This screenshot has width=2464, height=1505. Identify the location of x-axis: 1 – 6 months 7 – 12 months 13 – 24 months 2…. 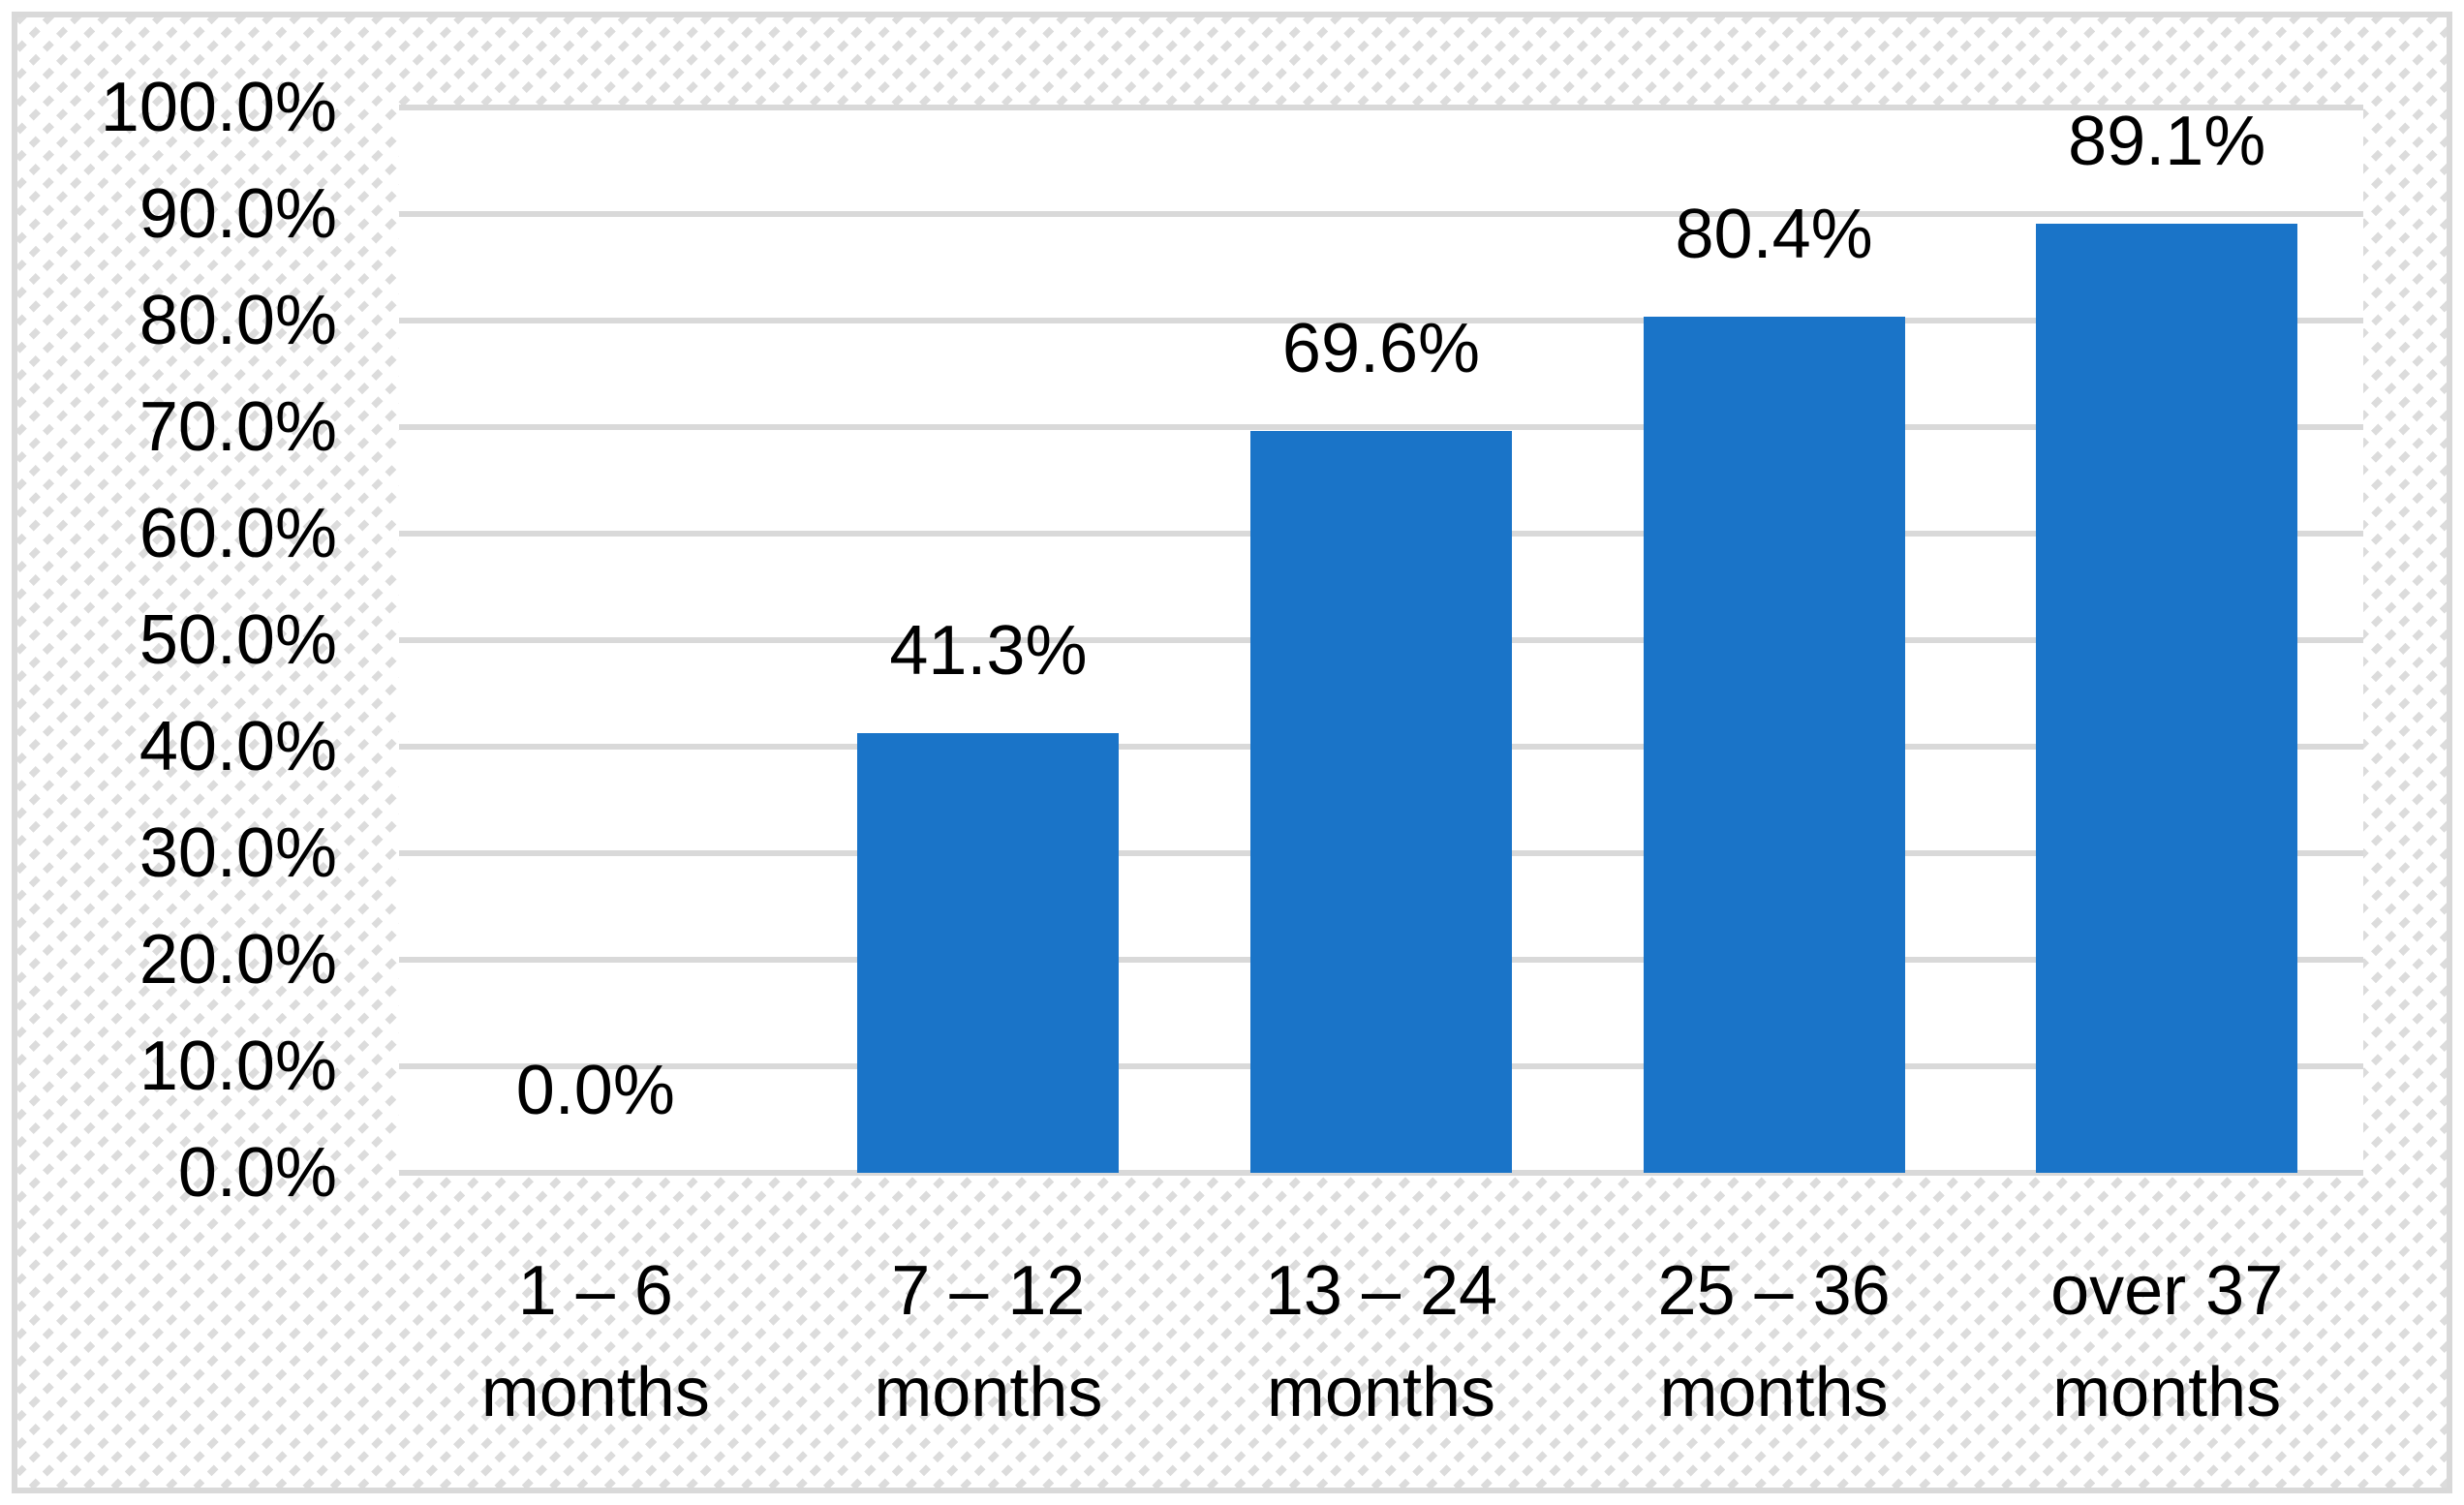
(1381, 1342).